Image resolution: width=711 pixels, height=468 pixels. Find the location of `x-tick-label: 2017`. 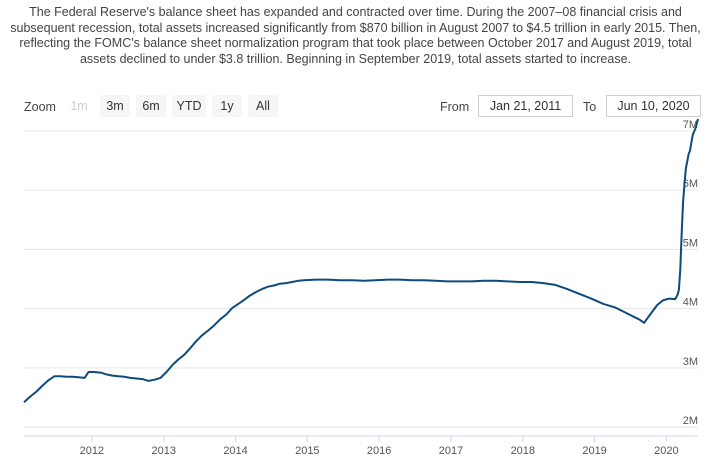

x-tick-label: 2017 is located at coordinates (451, 451).